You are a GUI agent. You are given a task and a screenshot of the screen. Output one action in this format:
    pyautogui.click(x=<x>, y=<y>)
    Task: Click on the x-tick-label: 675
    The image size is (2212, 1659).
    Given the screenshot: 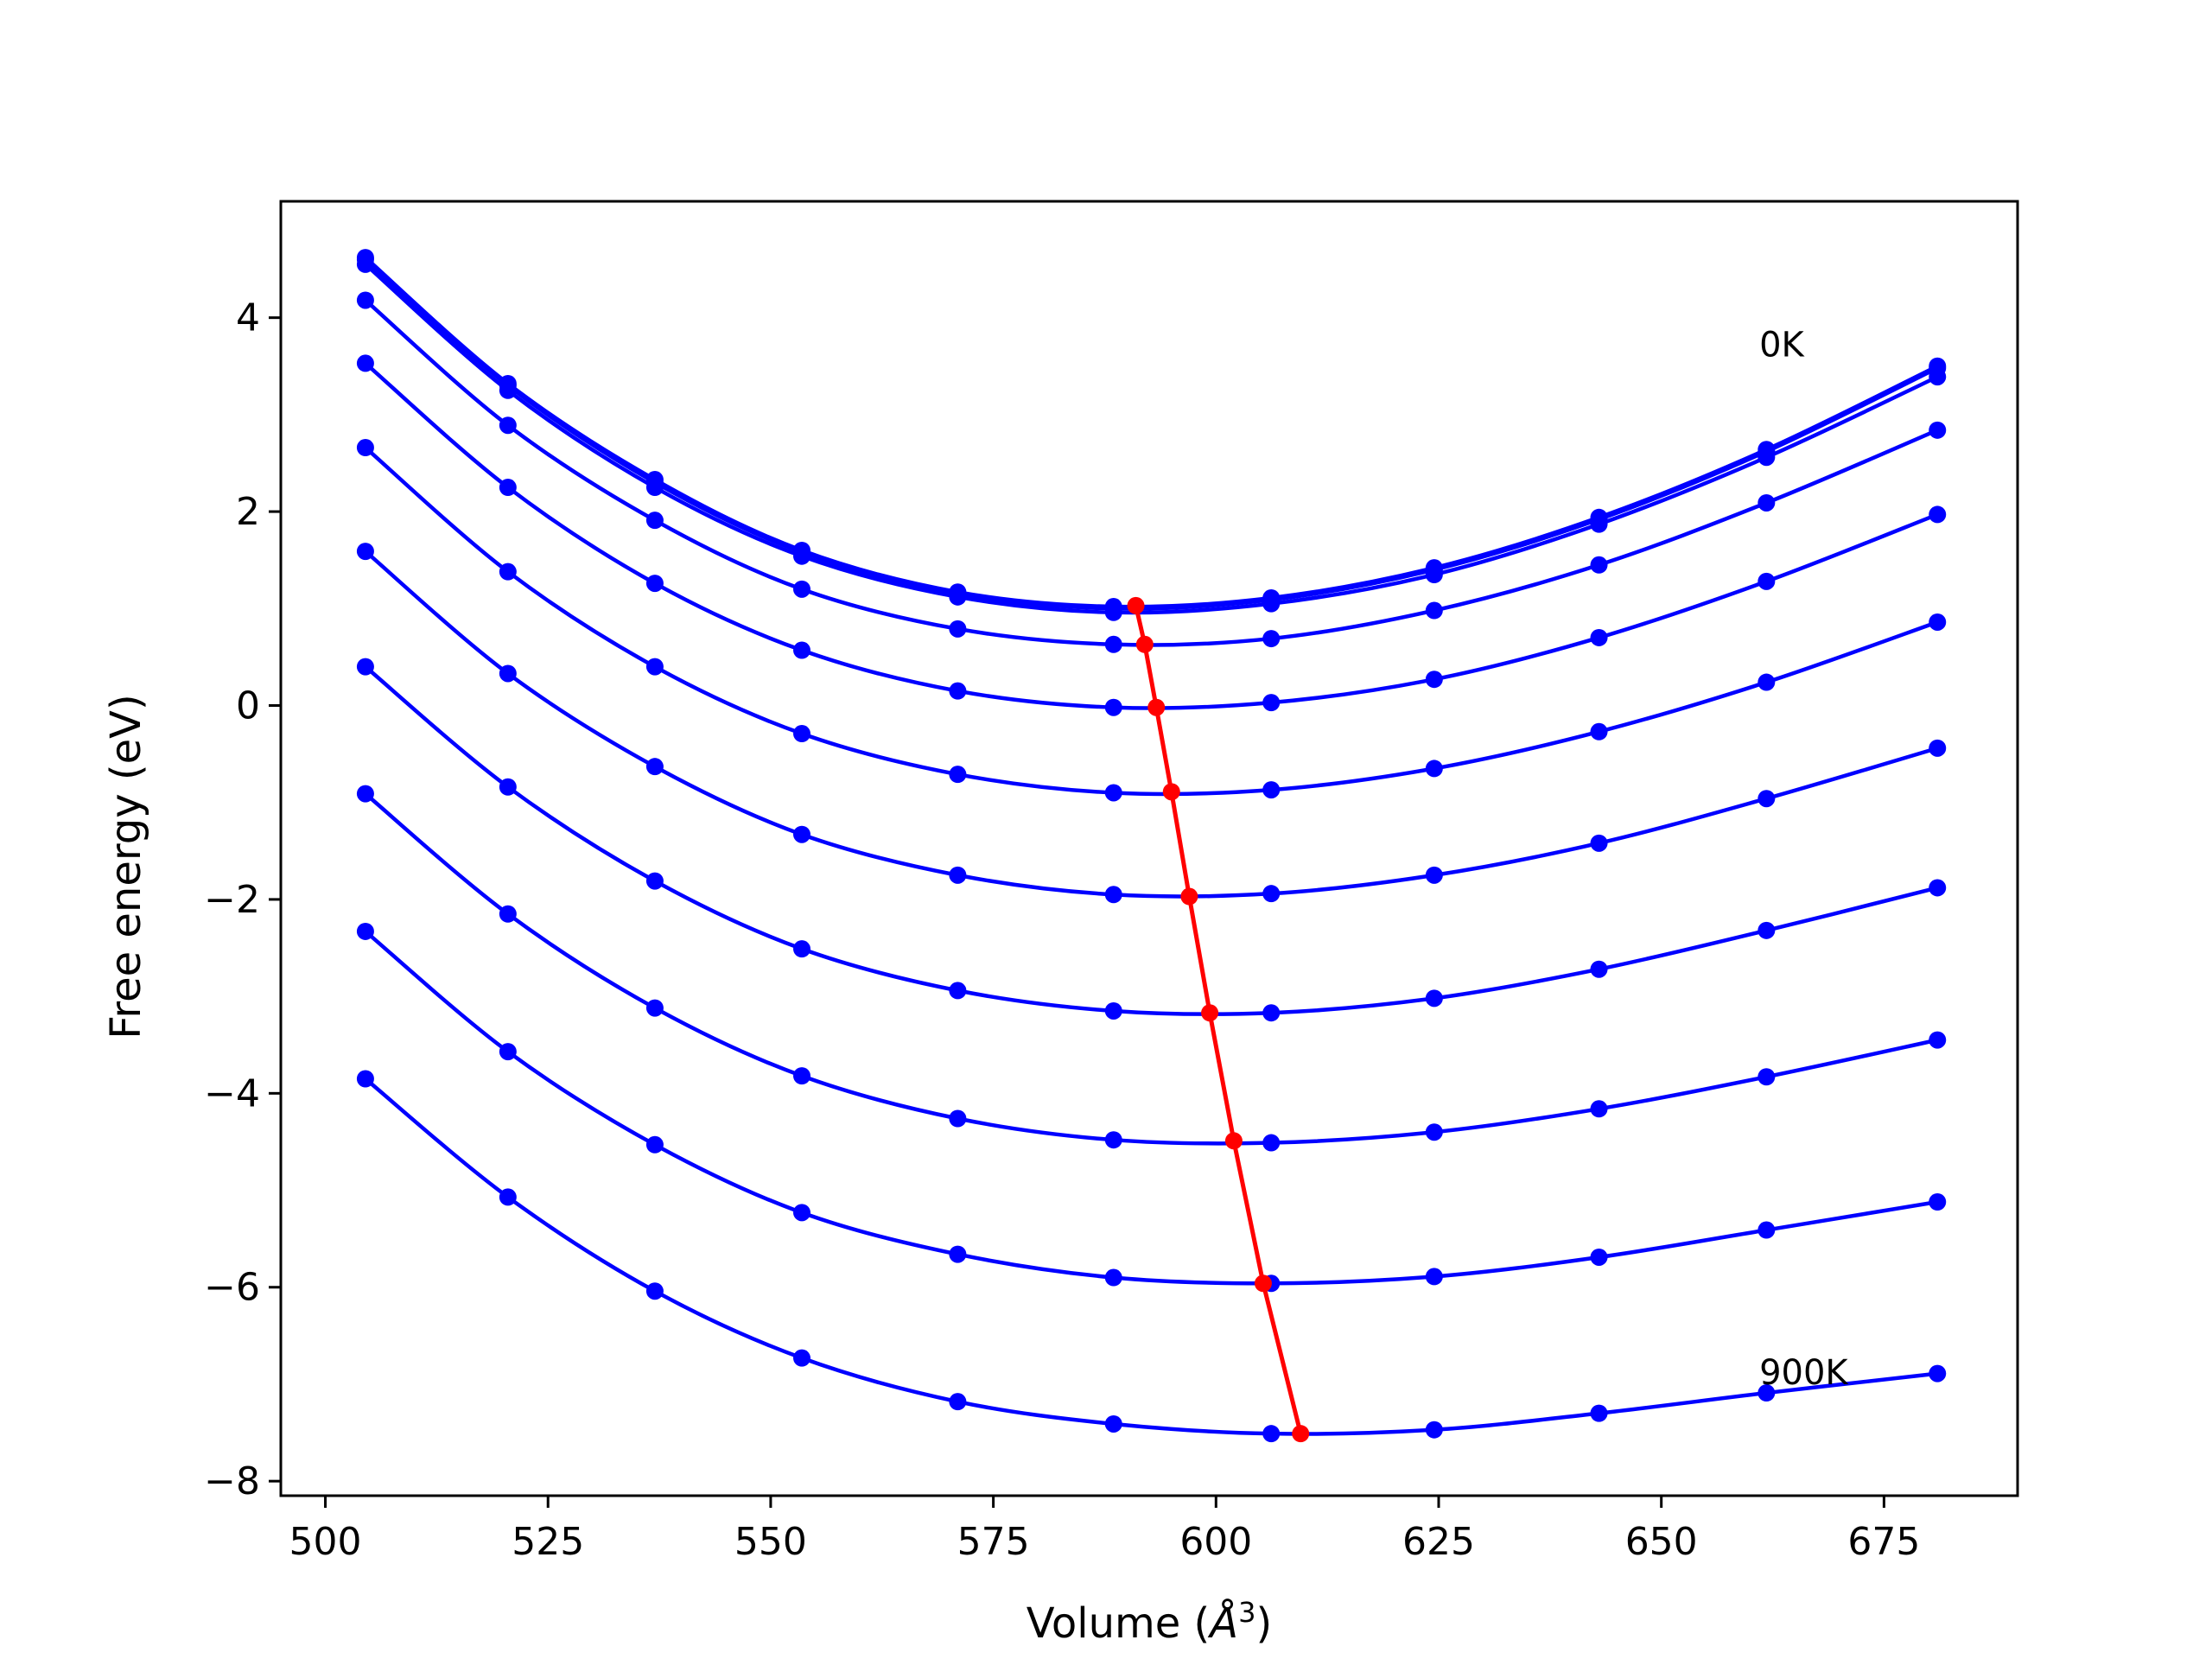 What is the action you would take?
    pyautogui.click(x=1883, y=1542)
    